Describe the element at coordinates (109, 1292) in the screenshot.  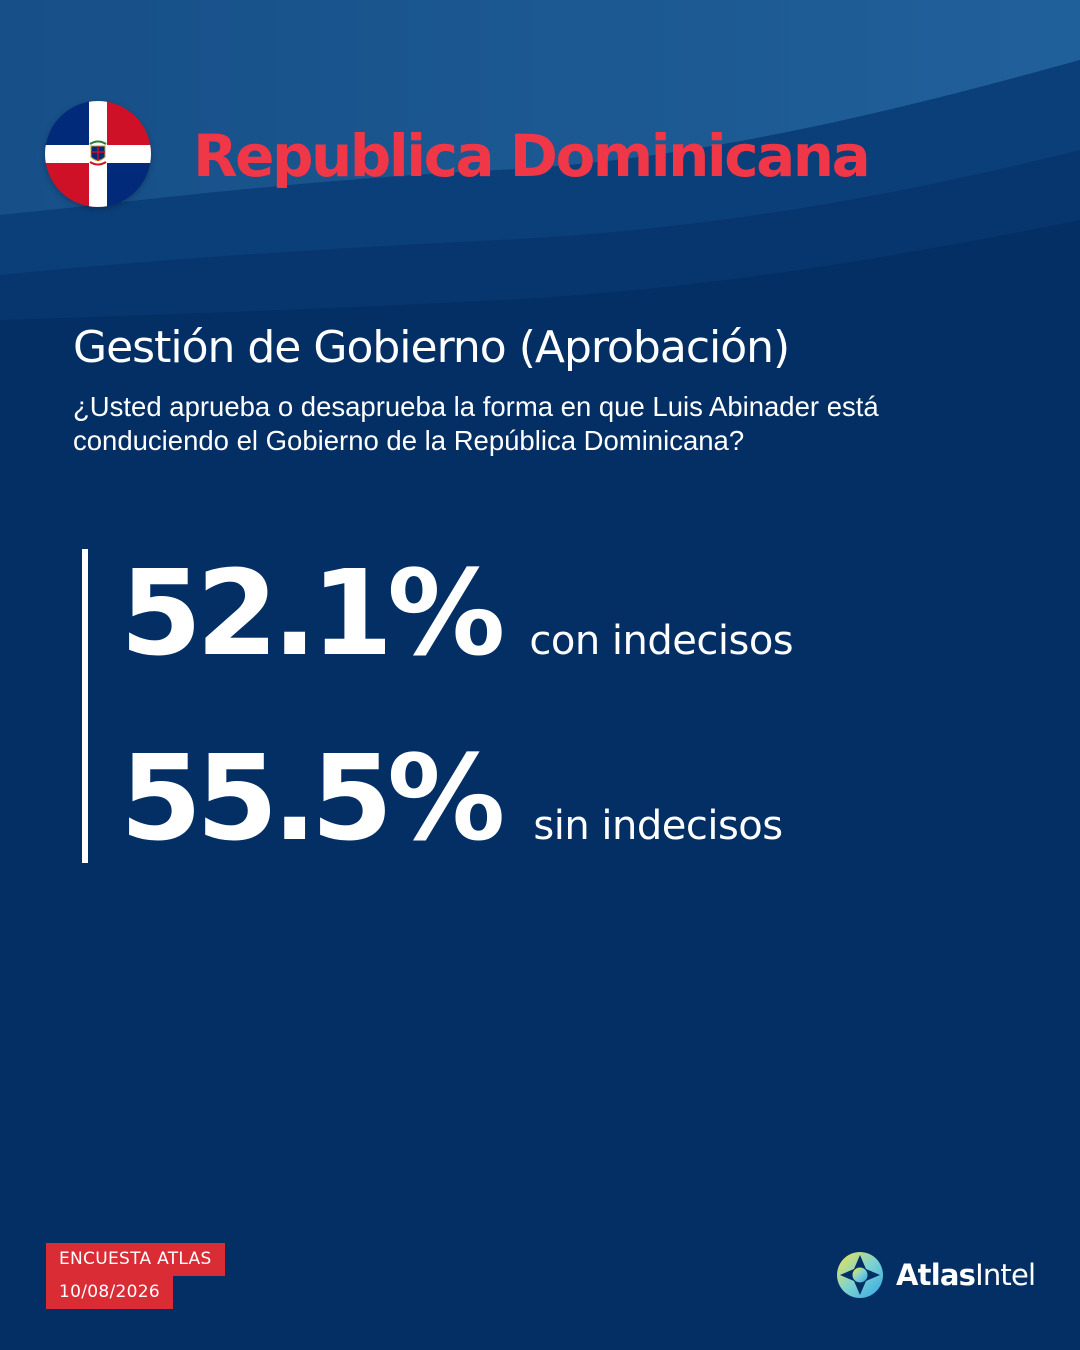
I see `survey-date-badge: 10/08/2026` at that location.